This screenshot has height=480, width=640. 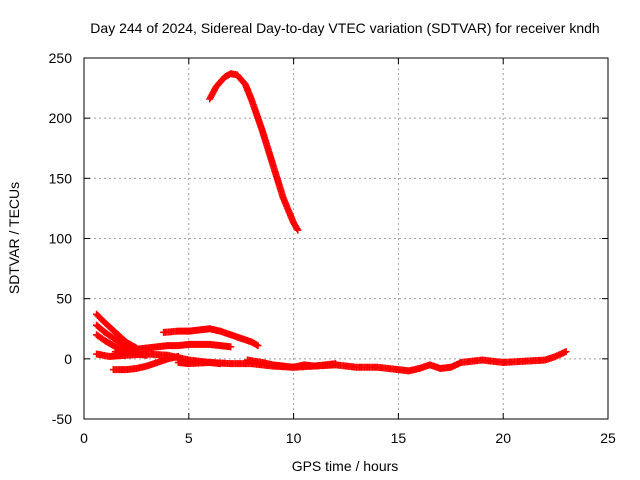 I want to click on series-arc-i, so click(x=291, y=363).